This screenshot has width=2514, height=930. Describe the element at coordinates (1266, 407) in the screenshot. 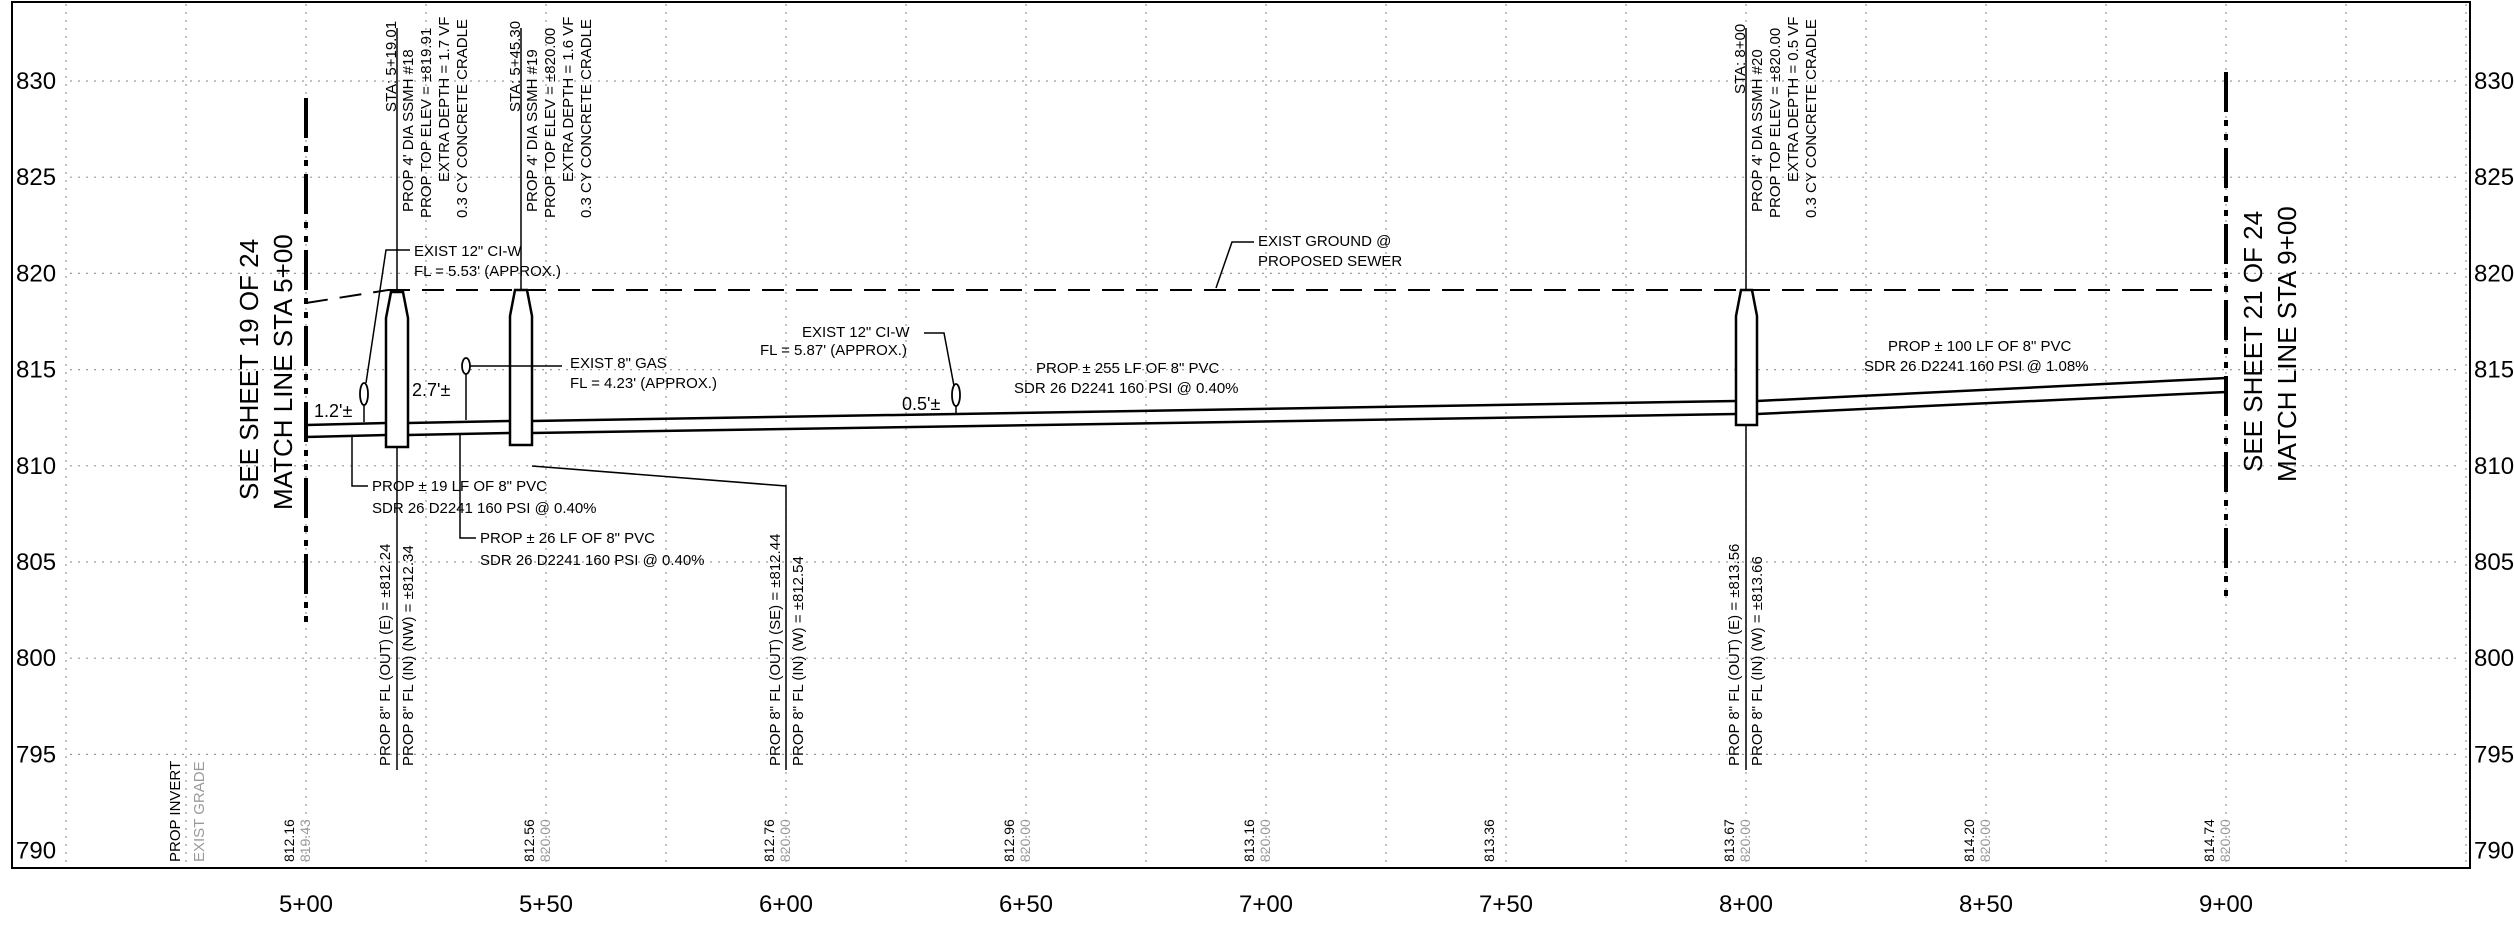

I see `proposed-sewer-pipe` at that location.